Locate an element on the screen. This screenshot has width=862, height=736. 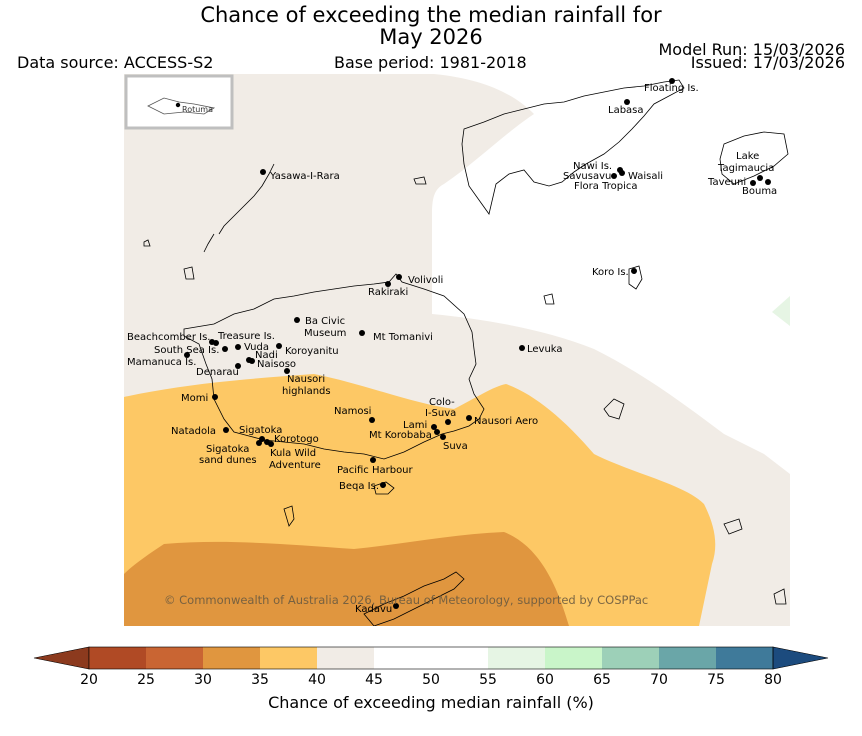
label-nausori-aero: Nausori Aero is located at coordinates (506, 421).